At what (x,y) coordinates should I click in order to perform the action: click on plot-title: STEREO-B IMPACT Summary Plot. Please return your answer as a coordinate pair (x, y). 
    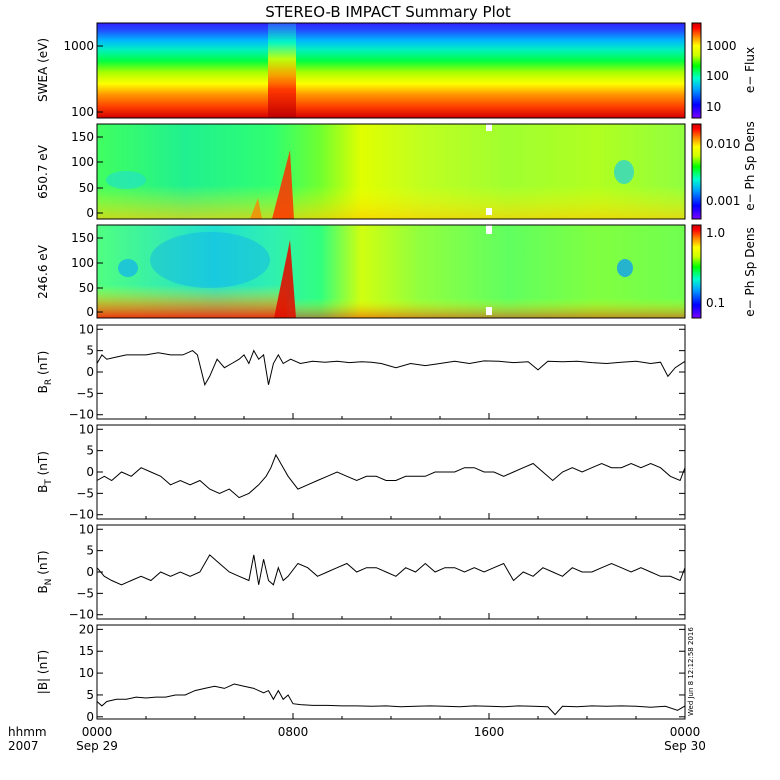
    Looking at the image, I should click on (388, 12).